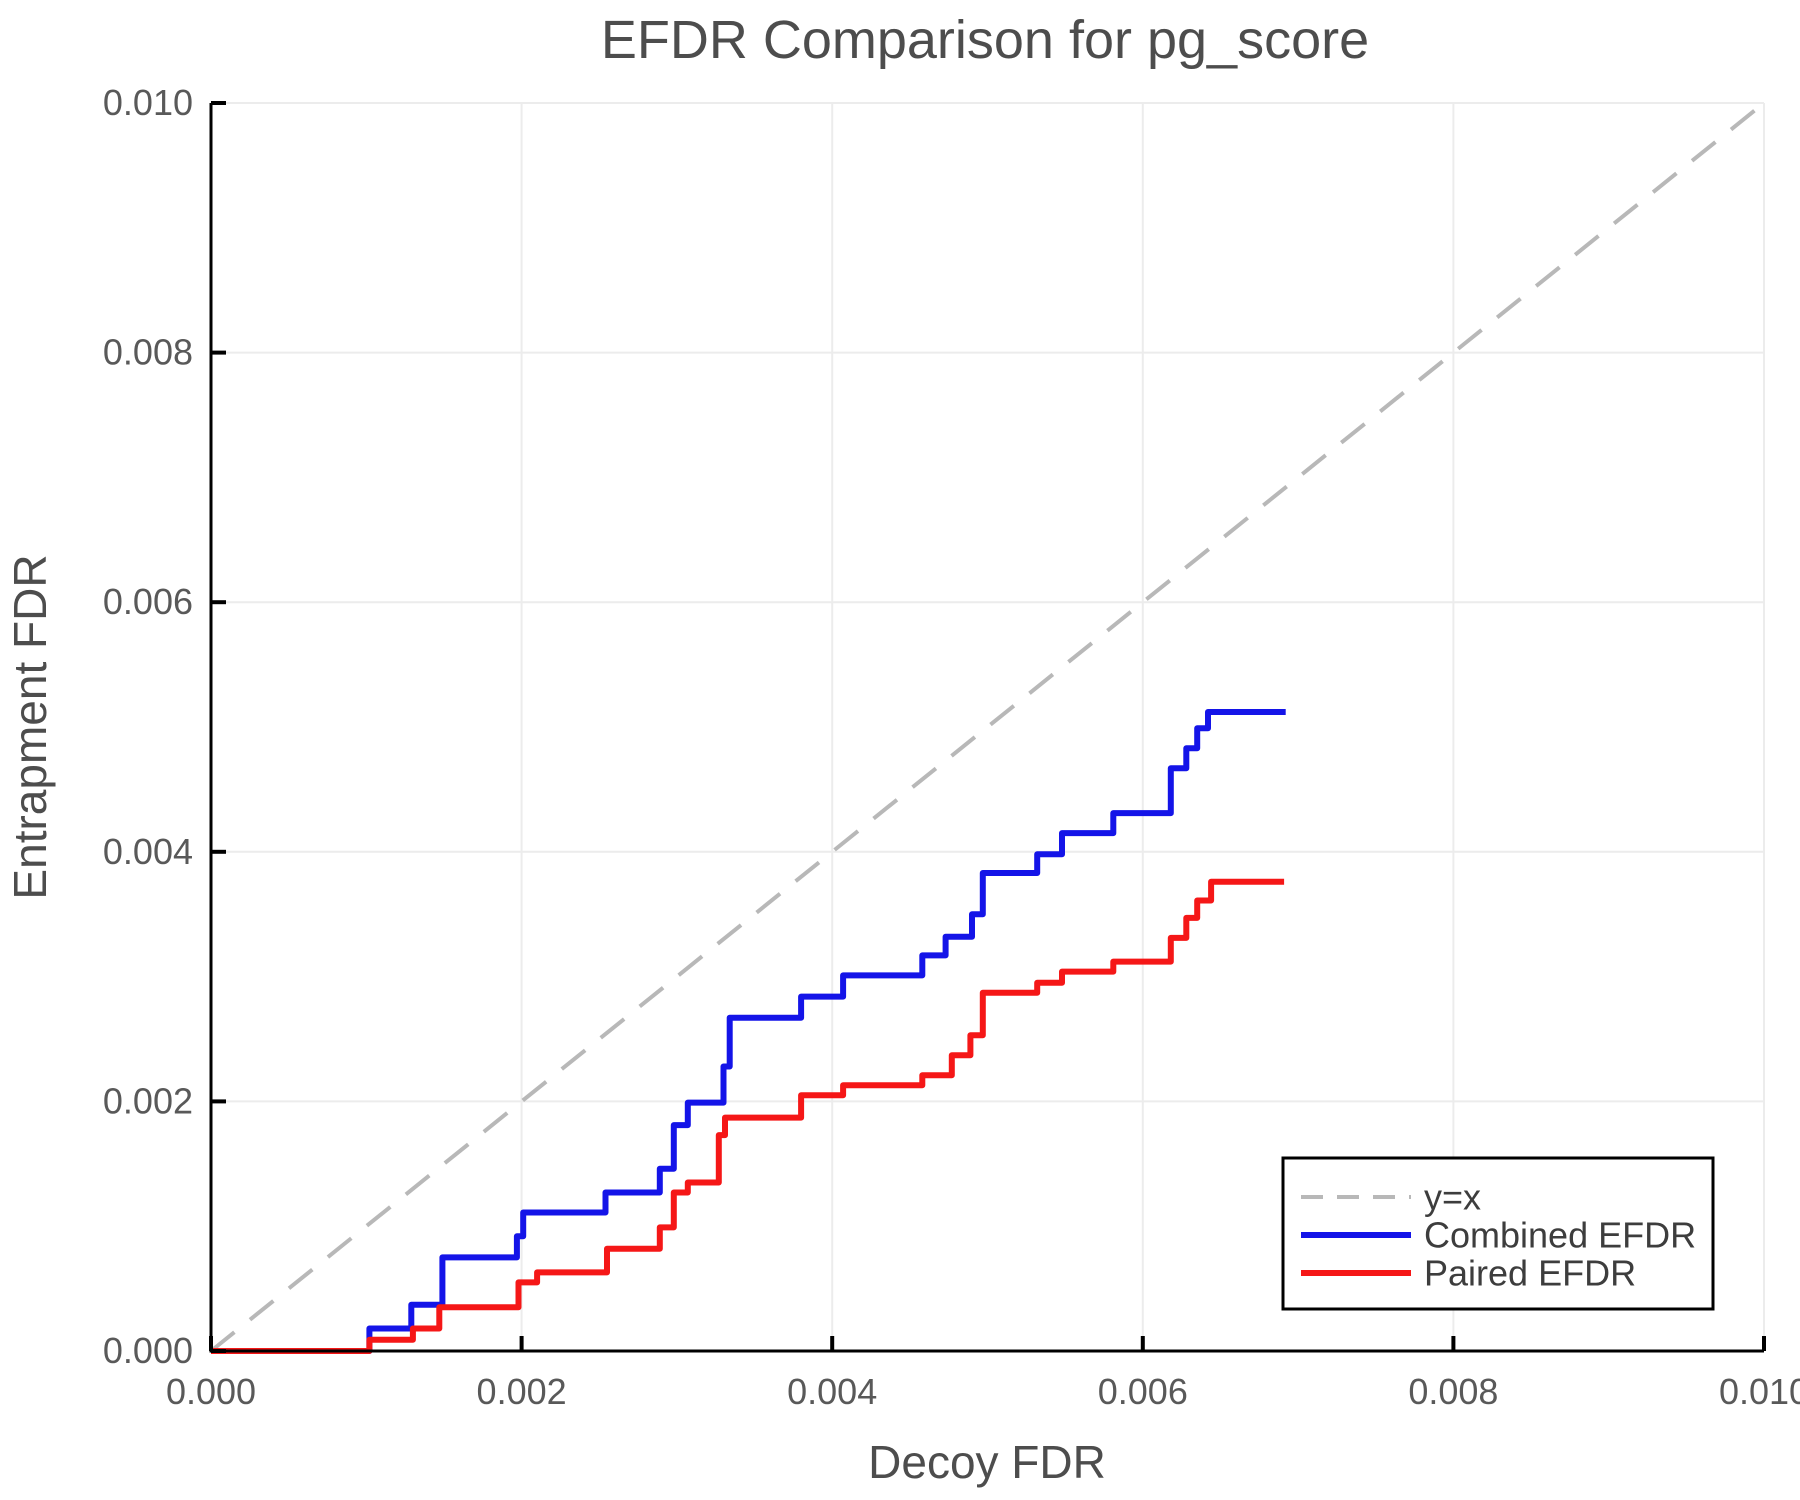 This screenshot has height=1500, width=1800. What do you see at coordinates (148, 1100) in the screenshot?
I see `y-tick-label: 0.002` at bounding box center [148, 1100].